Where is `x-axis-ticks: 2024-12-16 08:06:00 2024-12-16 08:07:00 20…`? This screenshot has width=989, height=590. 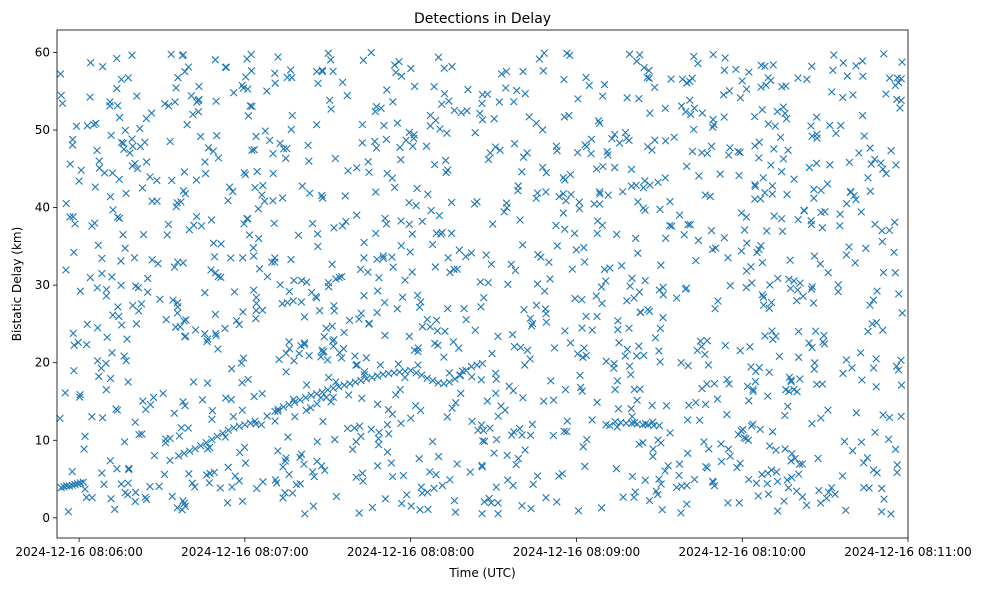 x-axis-ticks: 2024-12-16 08:06:00 2024-12-16 08:07:00 20… is located at coordinates (493, 548).